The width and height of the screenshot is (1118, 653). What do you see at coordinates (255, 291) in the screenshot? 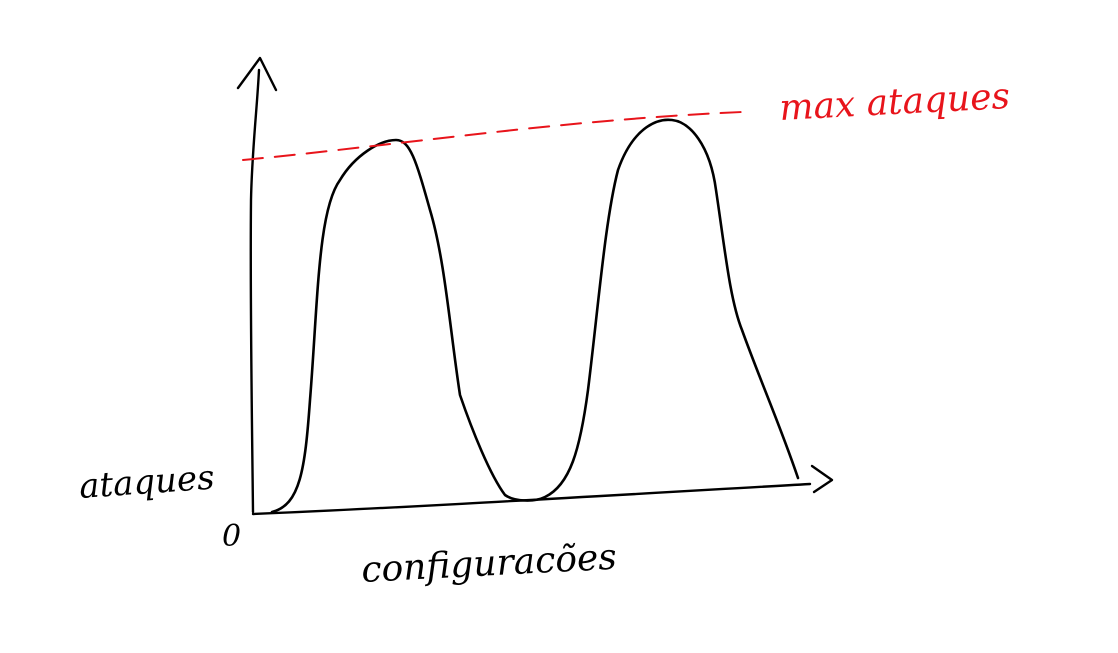
I see `y-axis` at bounding box center [255, 291].